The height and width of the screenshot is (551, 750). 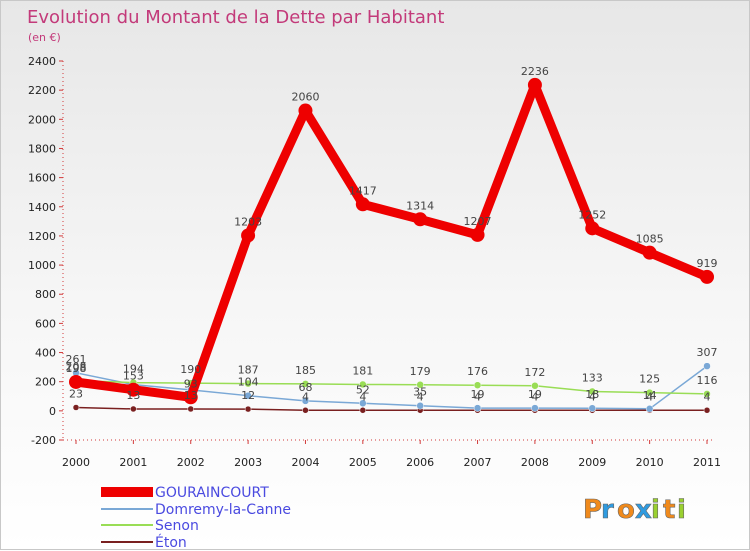 I want to click on data-label: 1085, so click(x=650, y=239).